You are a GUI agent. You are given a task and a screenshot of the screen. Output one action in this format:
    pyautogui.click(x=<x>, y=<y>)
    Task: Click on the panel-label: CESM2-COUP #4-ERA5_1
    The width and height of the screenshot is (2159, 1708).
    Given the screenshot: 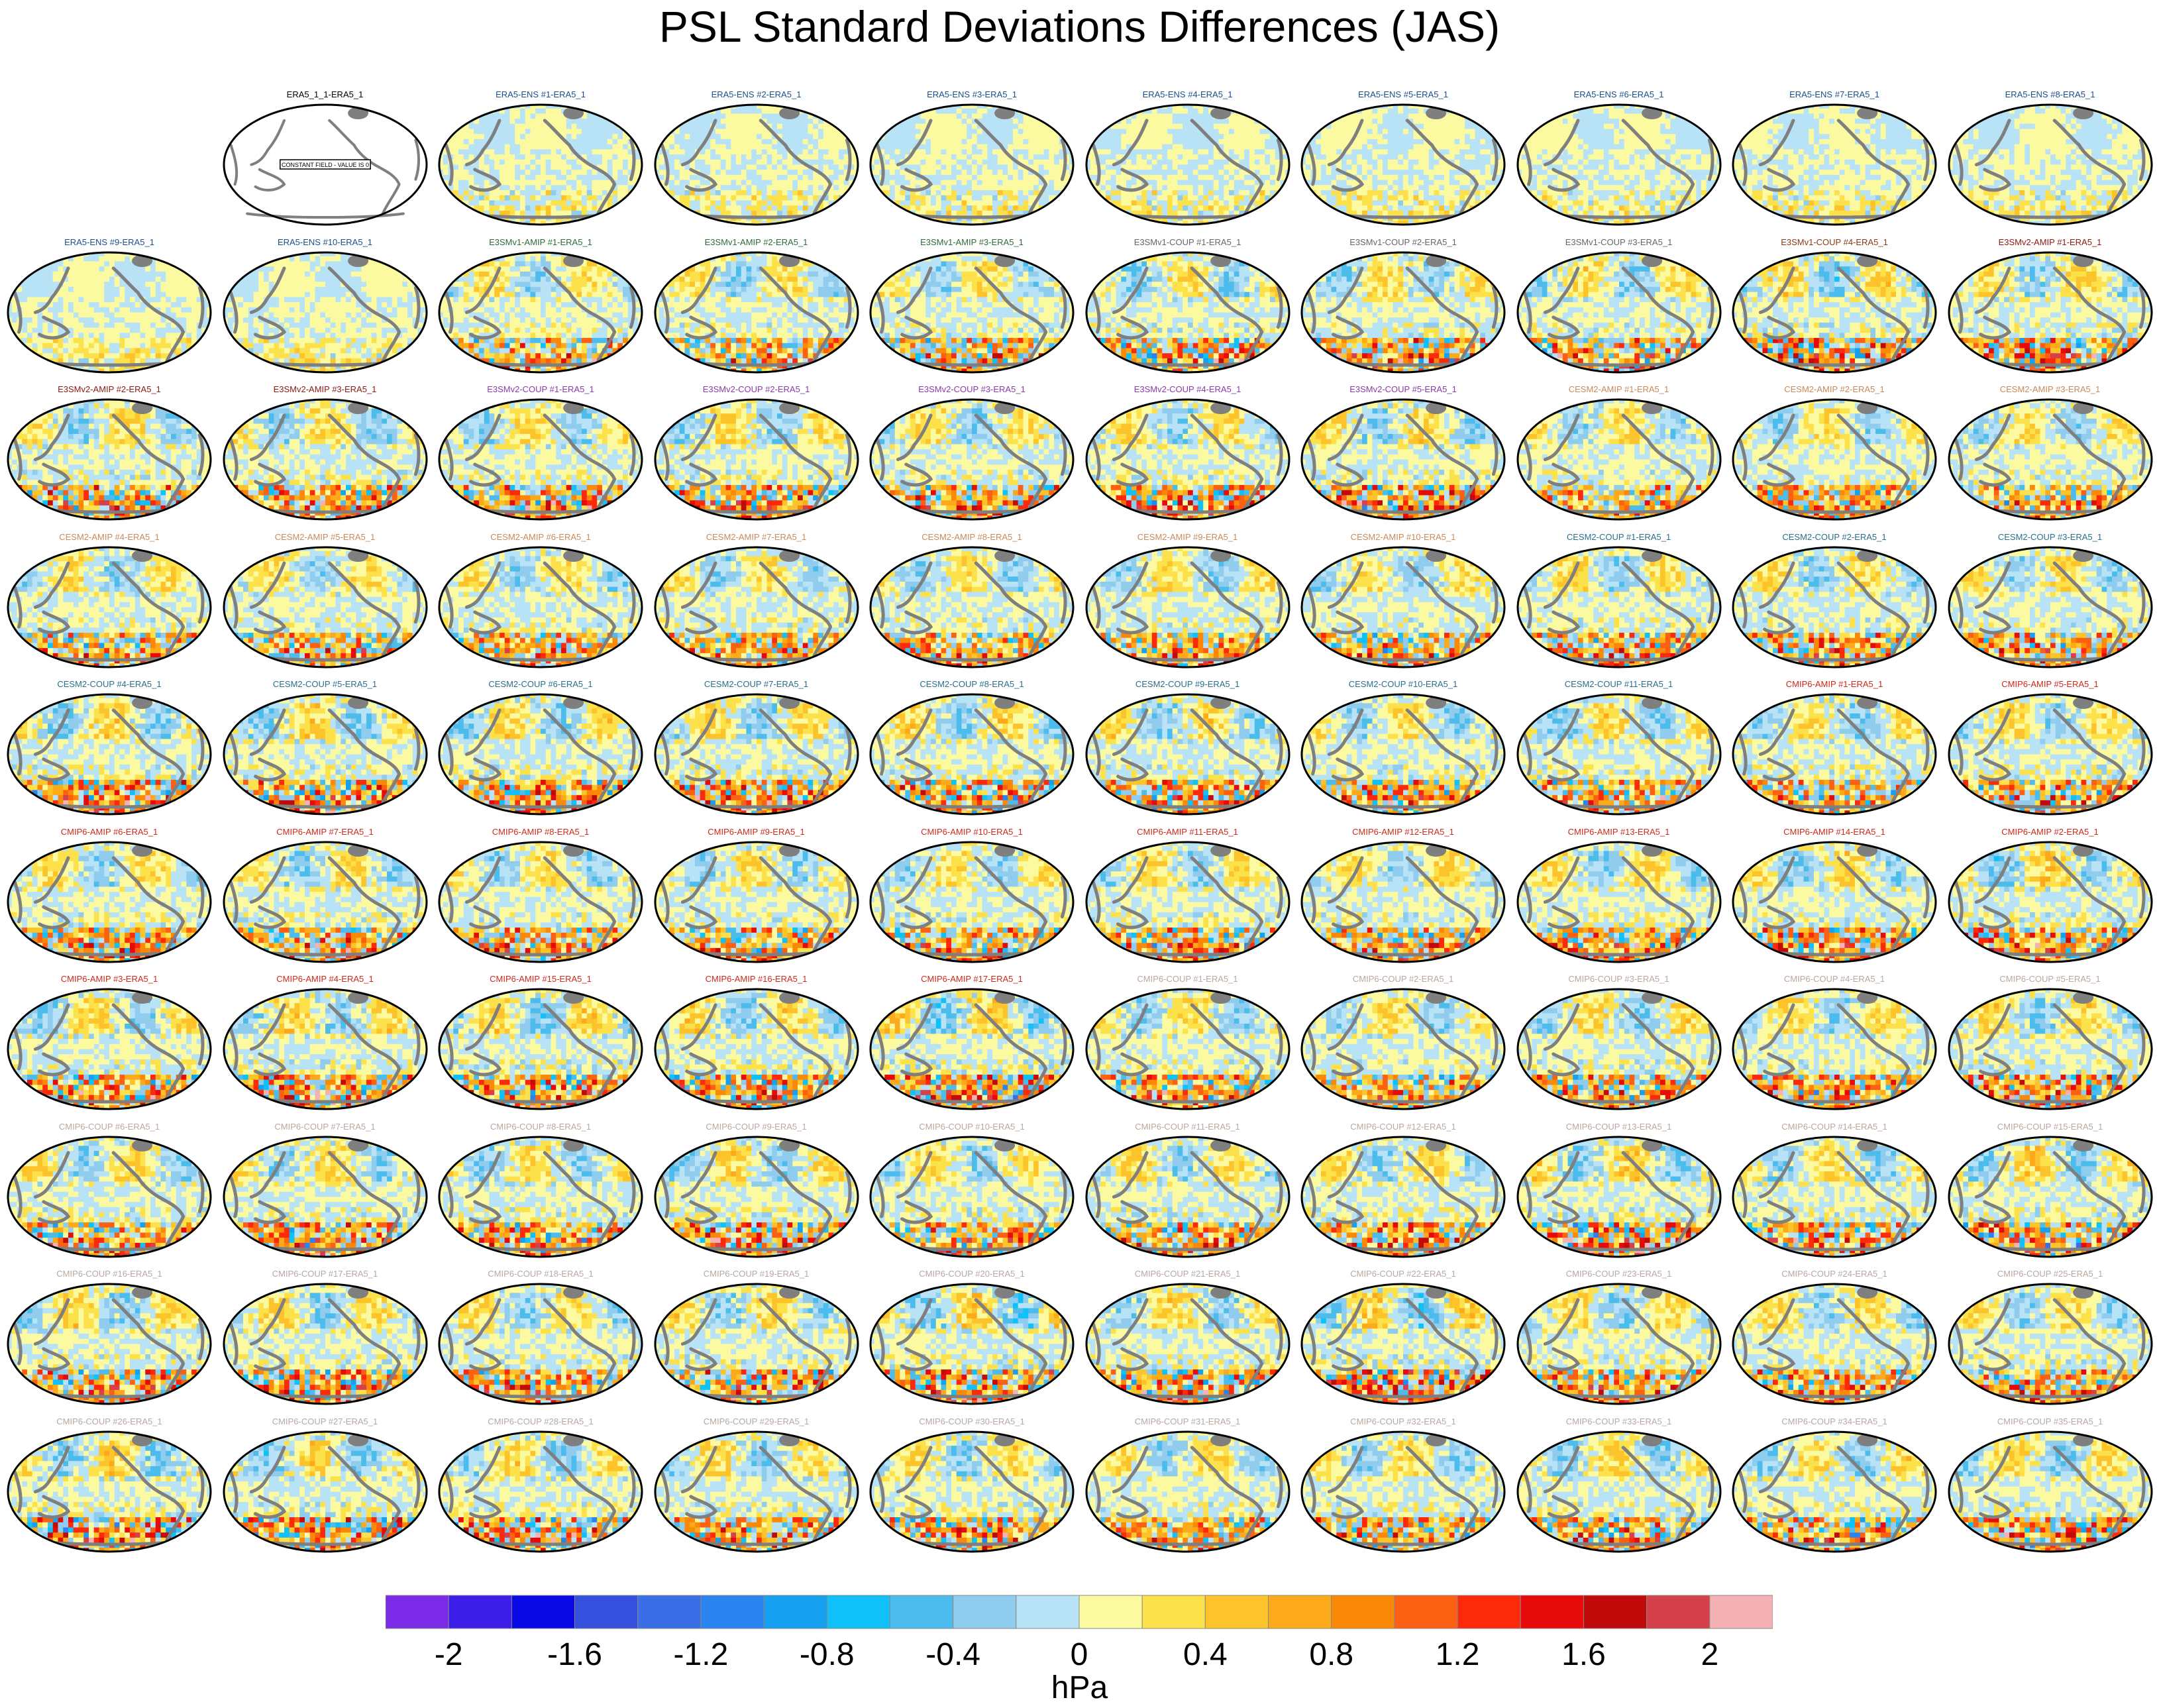 What is the action you would take?
    pyautogui.click(x=109, y=684)
    